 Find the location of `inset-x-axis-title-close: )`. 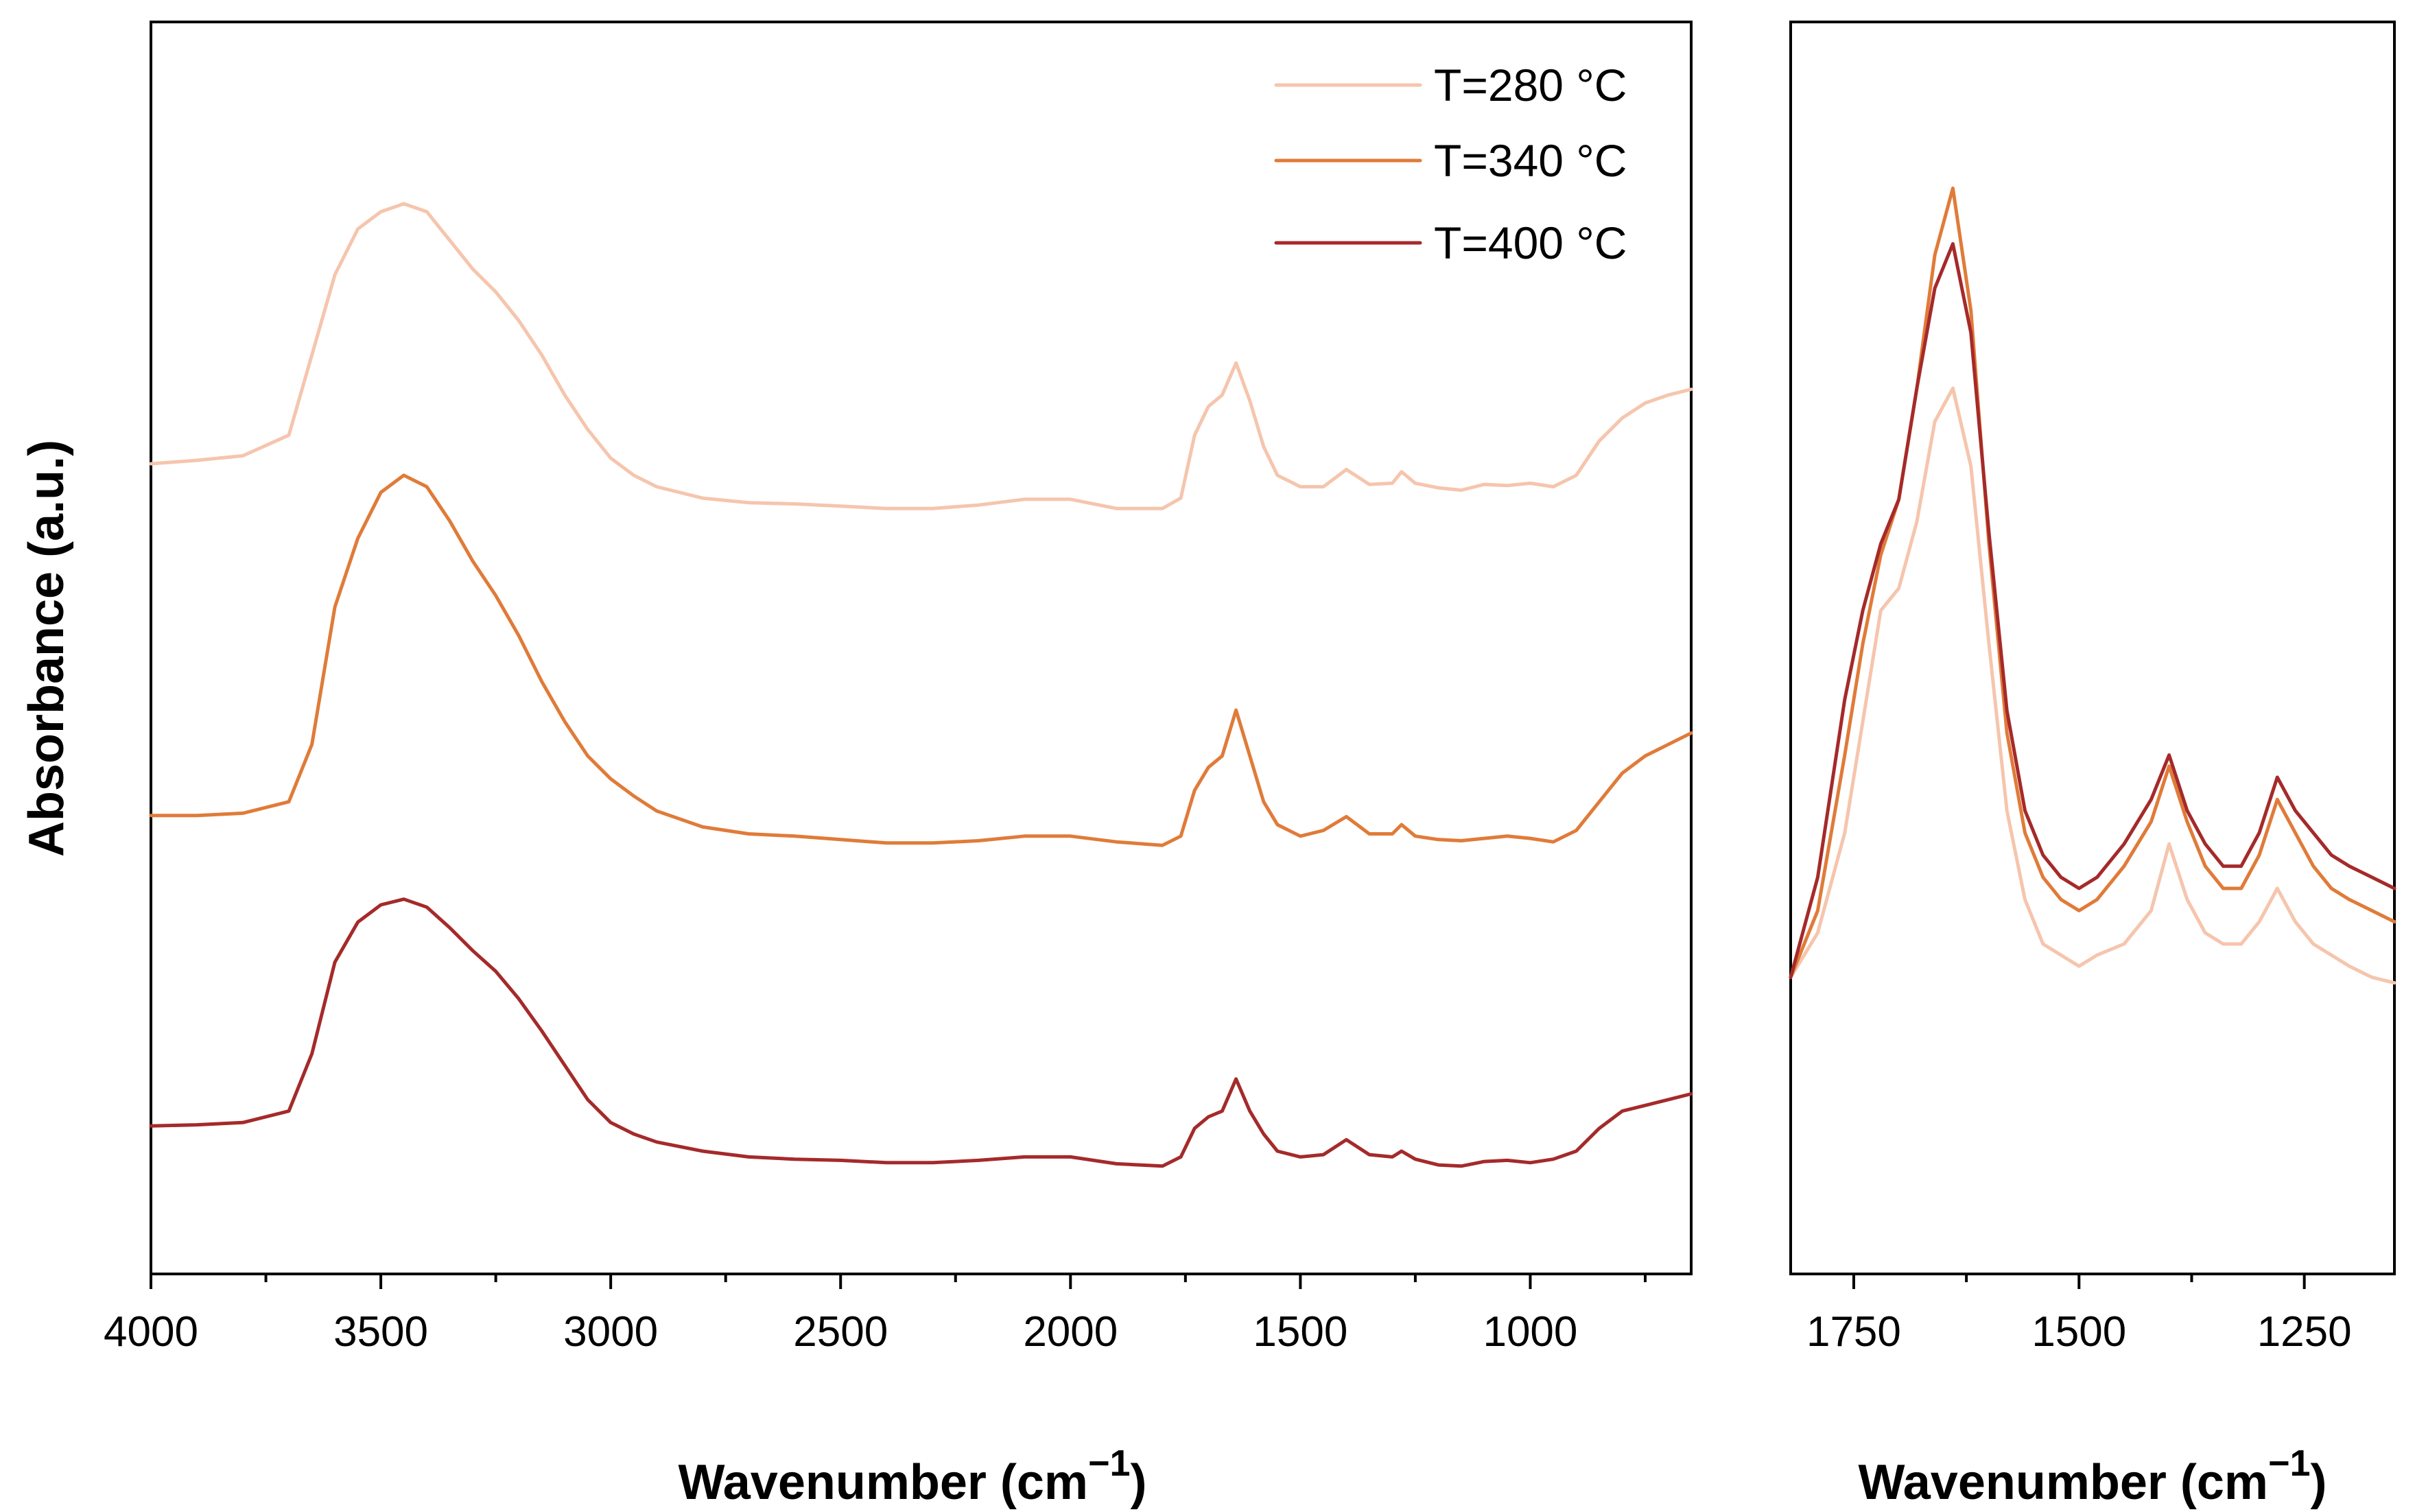

inset-x-axis-title-close: ) is located at coordinates (2319, 1482).